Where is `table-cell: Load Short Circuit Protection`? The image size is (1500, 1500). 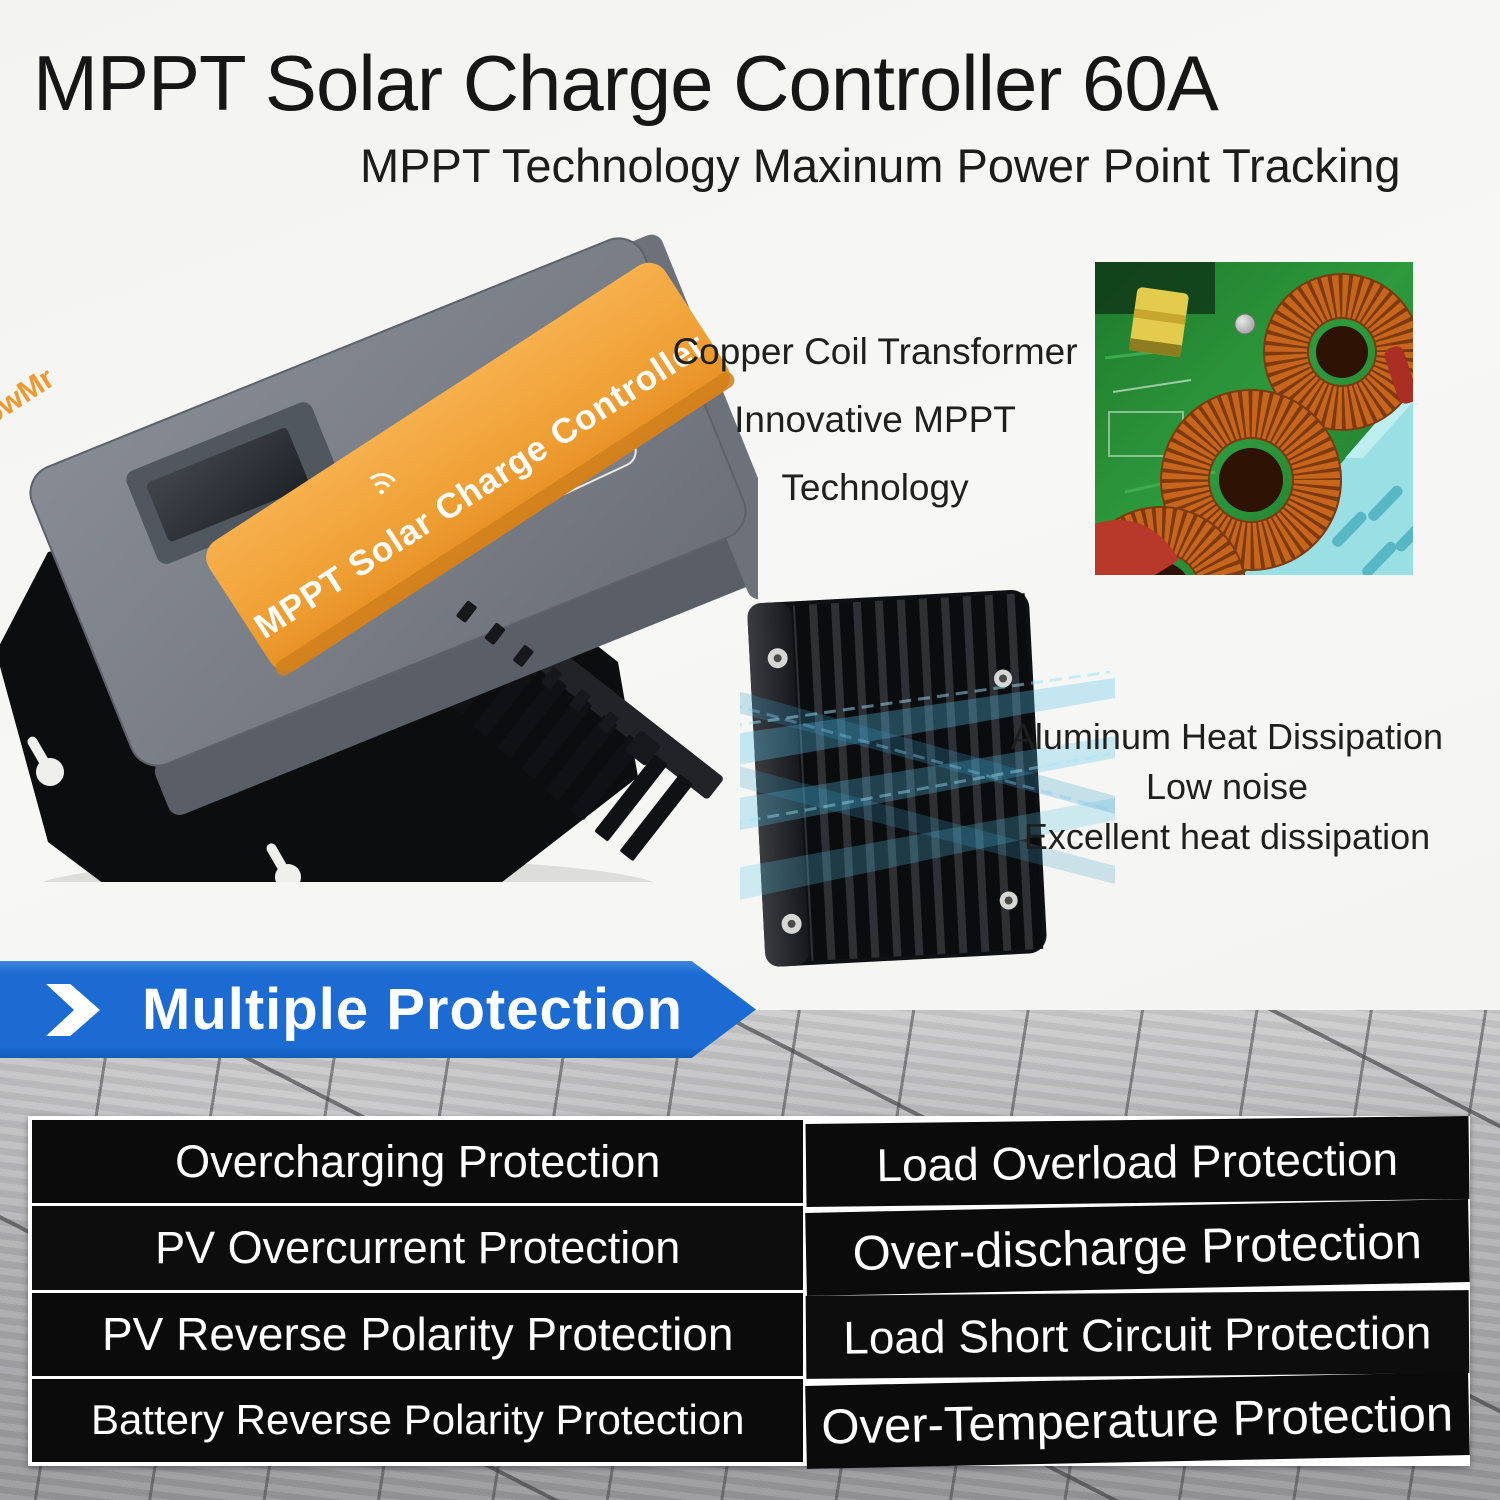
table-cell: Load Short Circuit Protection is located at coordinates (1138, 1334).